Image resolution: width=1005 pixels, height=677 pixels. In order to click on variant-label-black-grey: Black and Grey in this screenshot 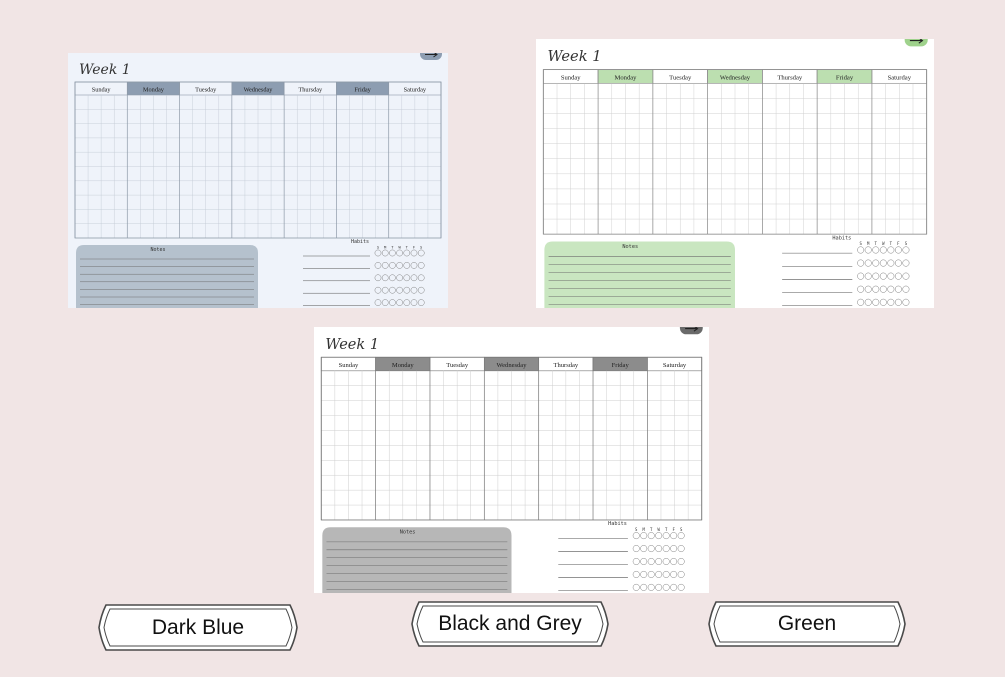, I will do `click(510, 624)`.